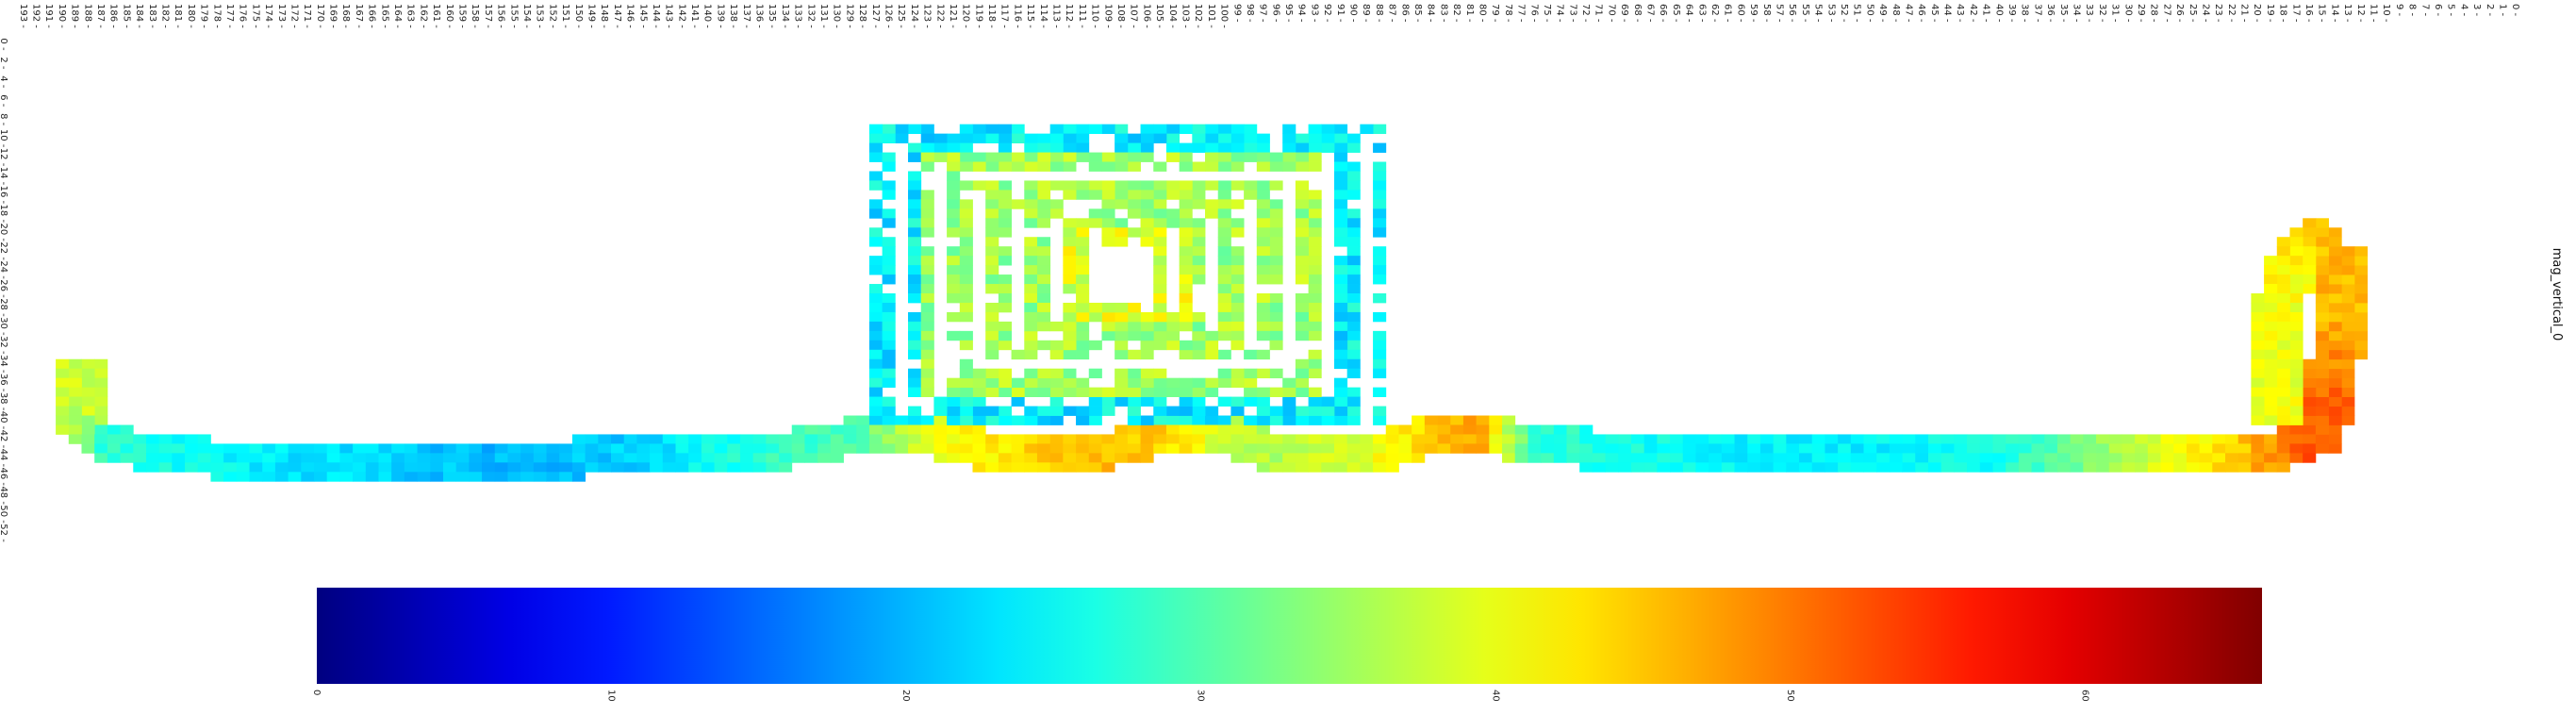 The image size is (2576, 715). Describe the element at coordinates (720, 16) in the screenshot. I see `x-tick-label: 139 -` at that location.